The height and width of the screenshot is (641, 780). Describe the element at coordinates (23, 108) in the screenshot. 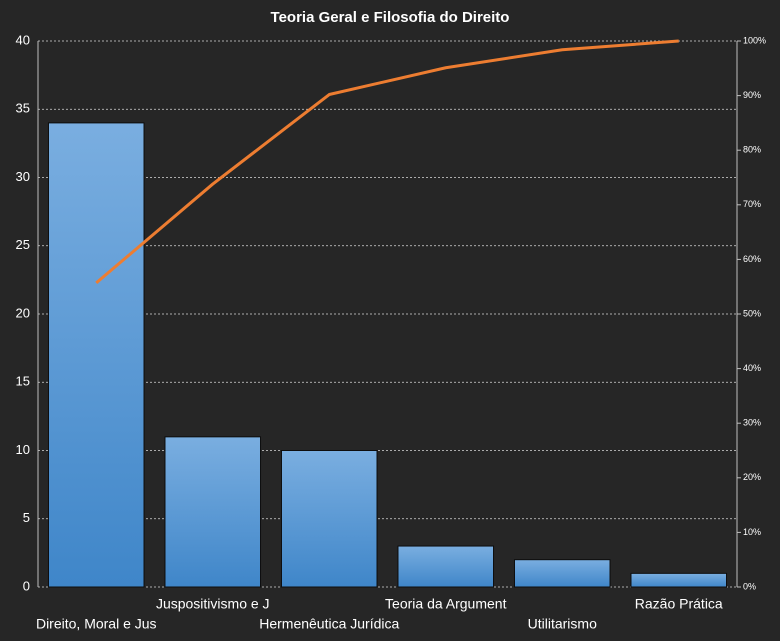

I see `y-tick-label: 35` at that location.